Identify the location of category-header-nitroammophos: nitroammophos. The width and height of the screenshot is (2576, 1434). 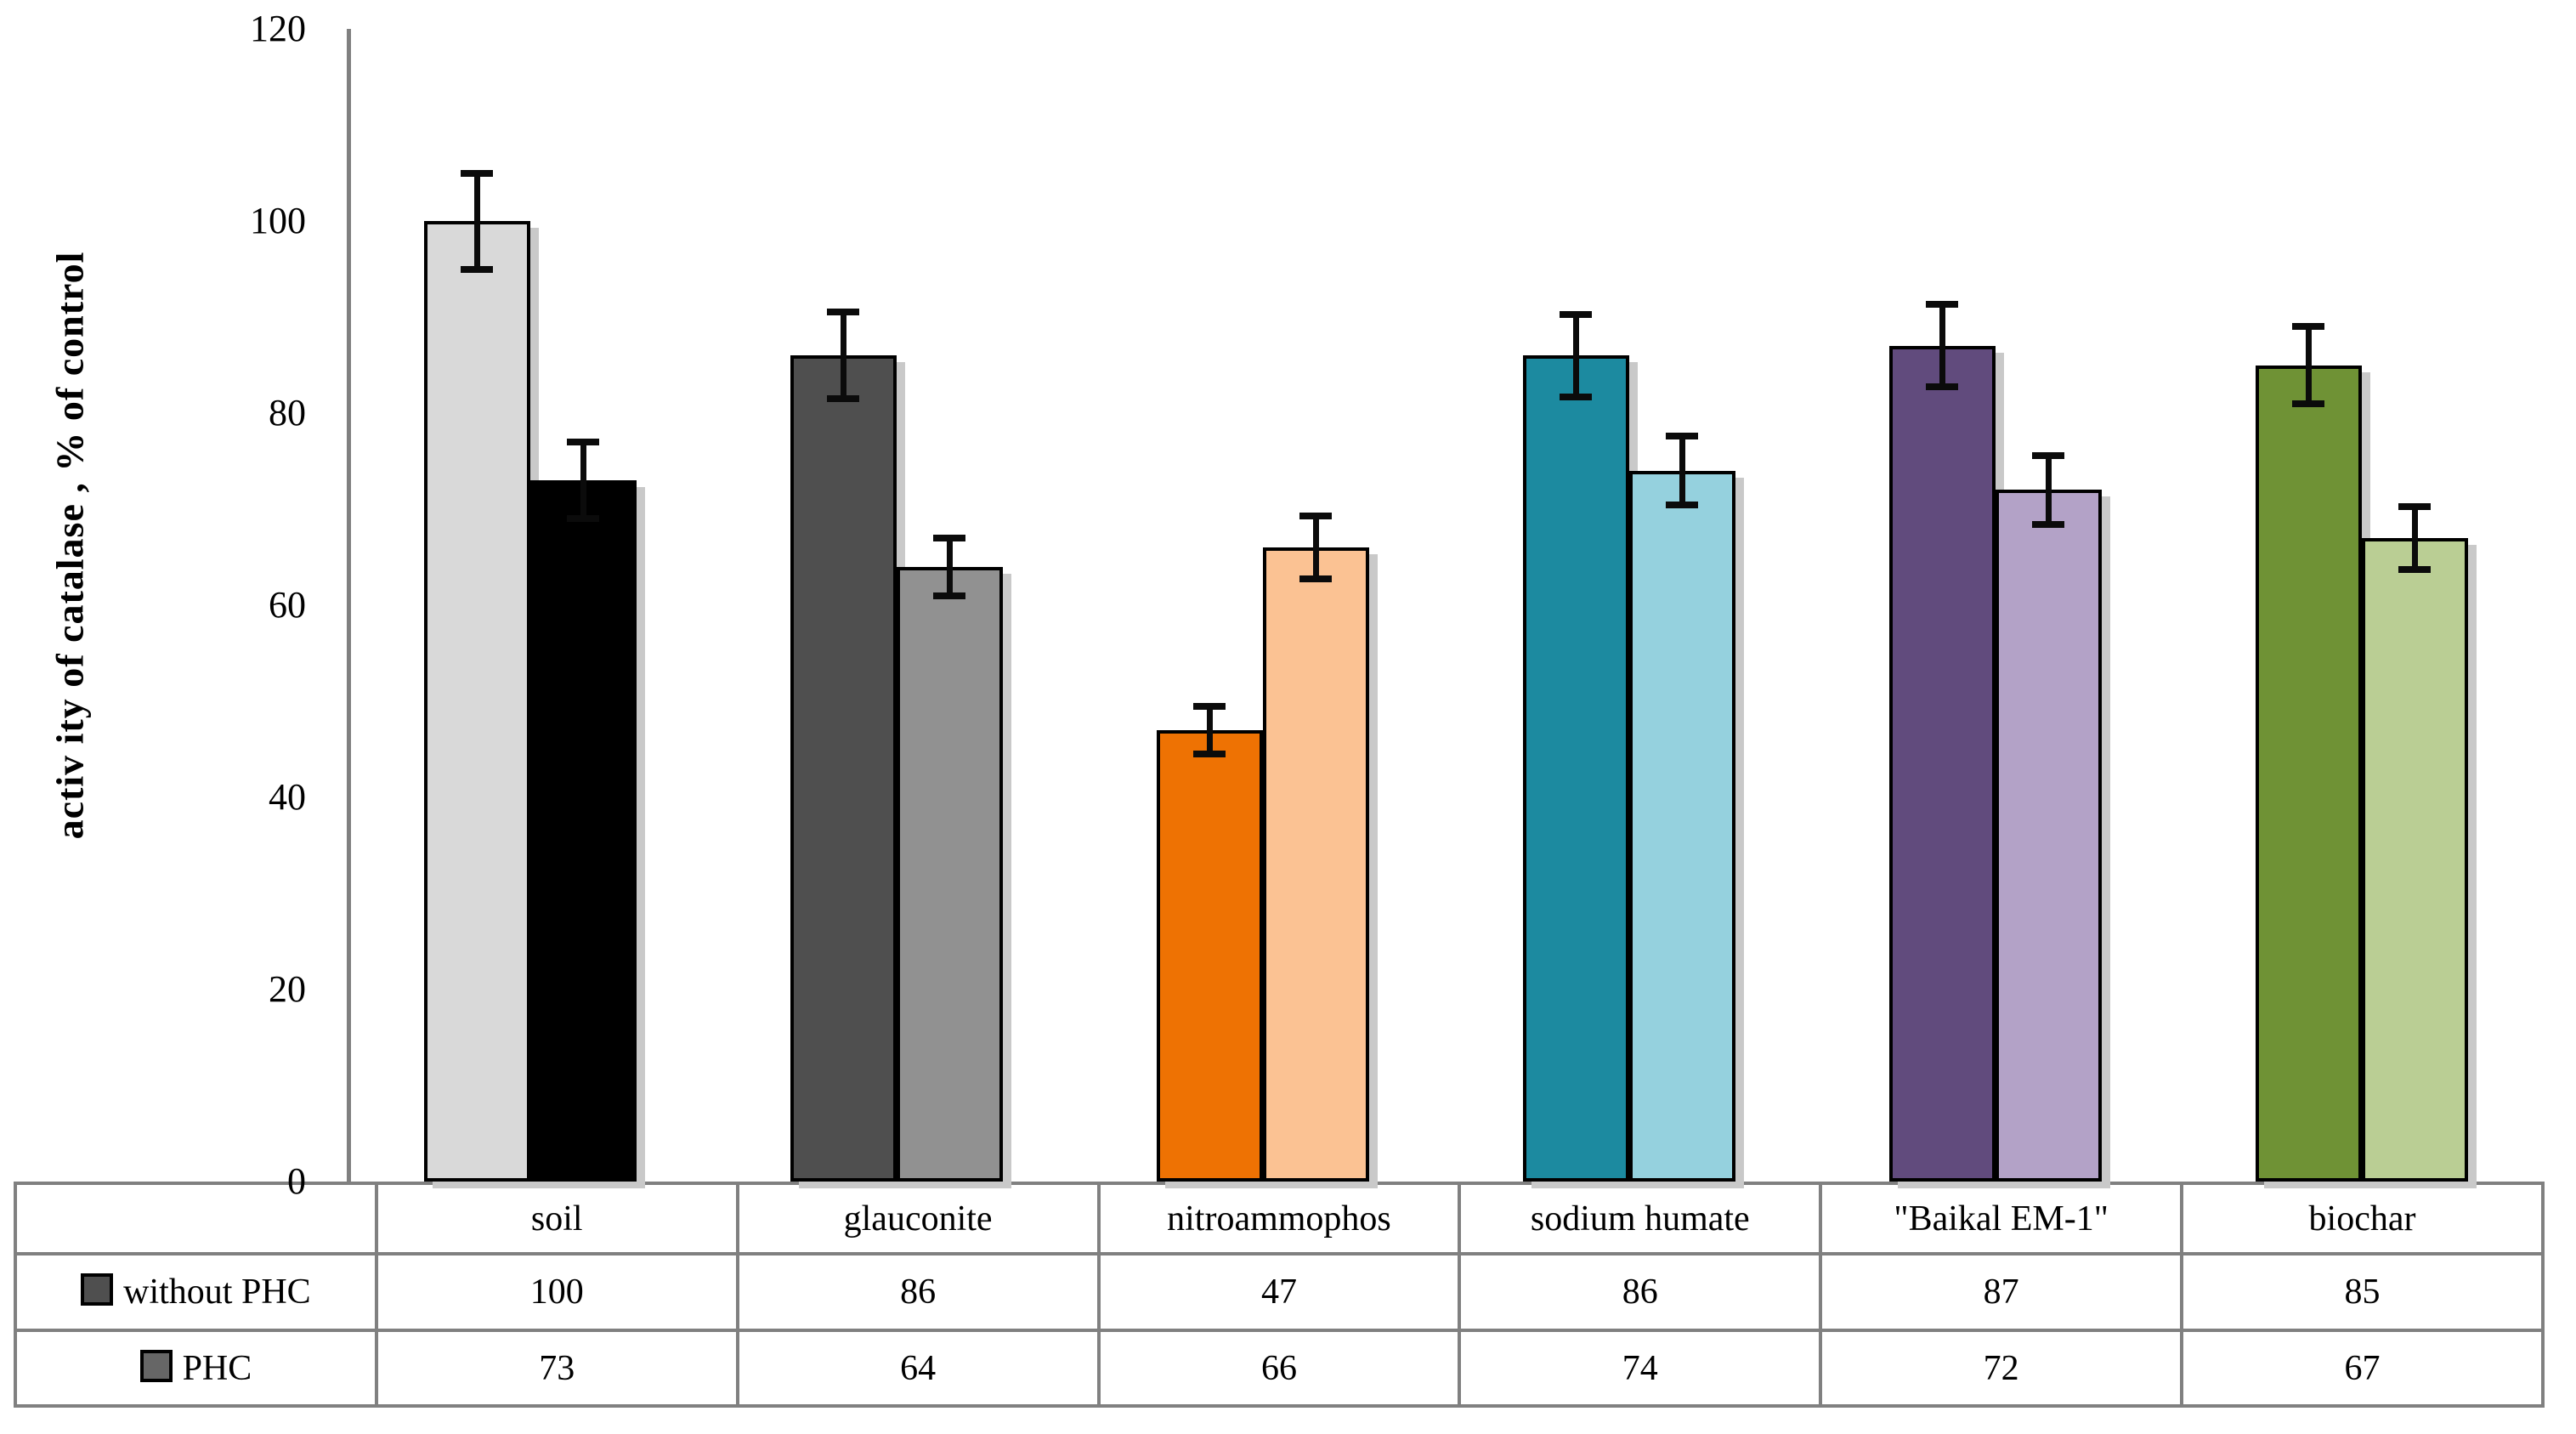
(1279, 1218).